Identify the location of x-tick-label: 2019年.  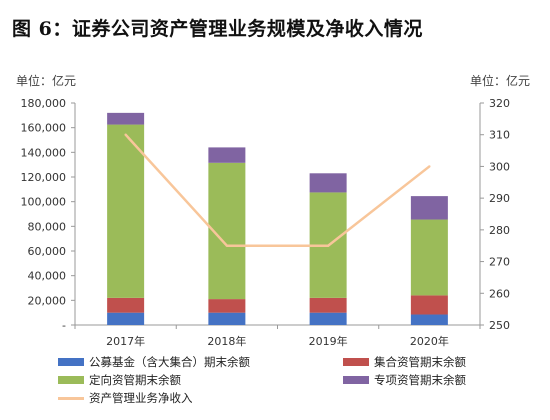
(328, 341).